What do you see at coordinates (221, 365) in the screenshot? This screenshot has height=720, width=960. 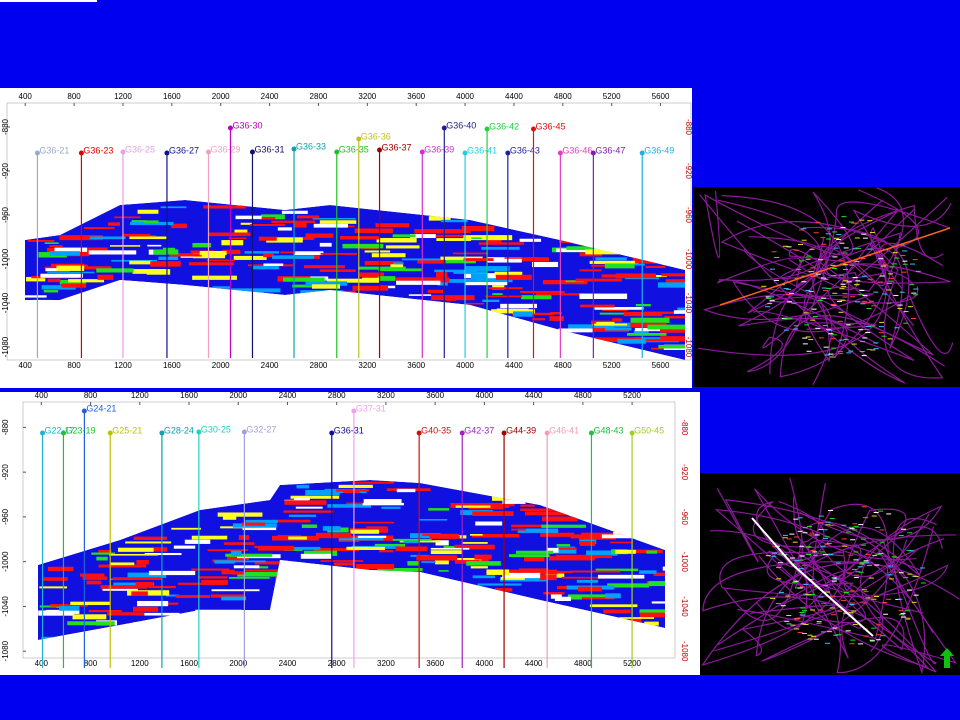 I see `x-tick-label: 2000` at bounding box center [221, 365].